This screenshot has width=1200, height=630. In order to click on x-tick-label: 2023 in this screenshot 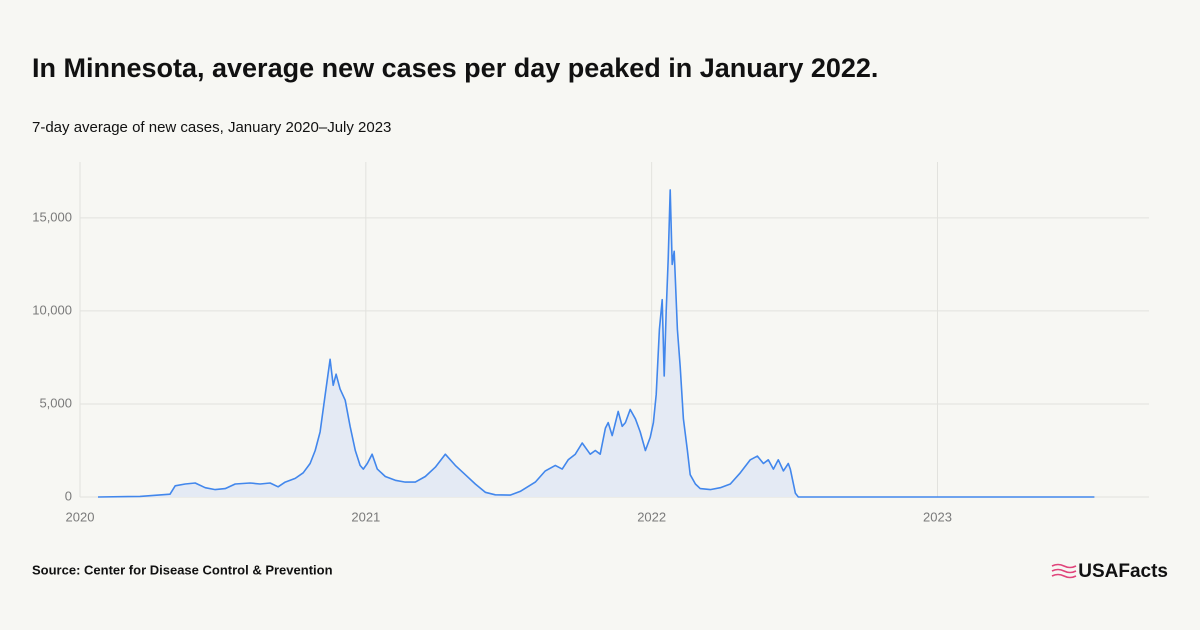, I will do `click(937, 516)`.